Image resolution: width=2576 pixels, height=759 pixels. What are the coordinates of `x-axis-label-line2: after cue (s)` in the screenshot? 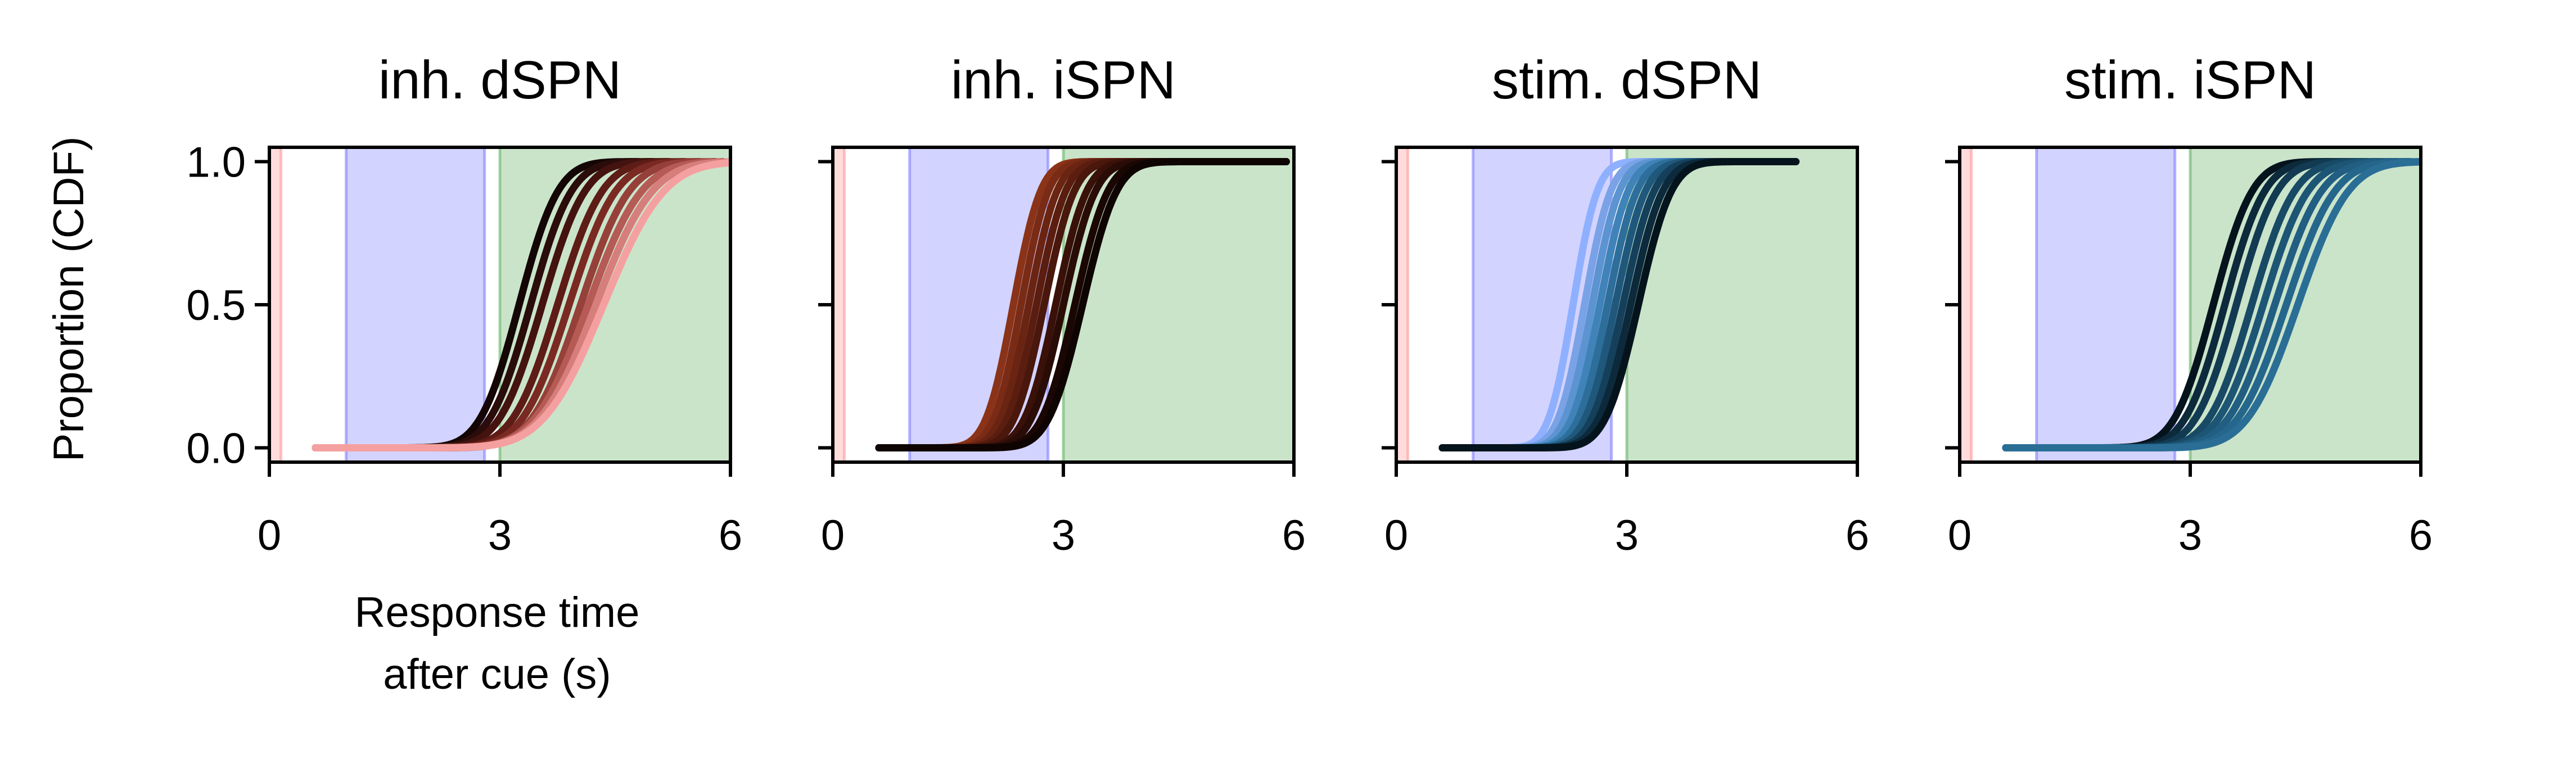 It's located at (497, 674).